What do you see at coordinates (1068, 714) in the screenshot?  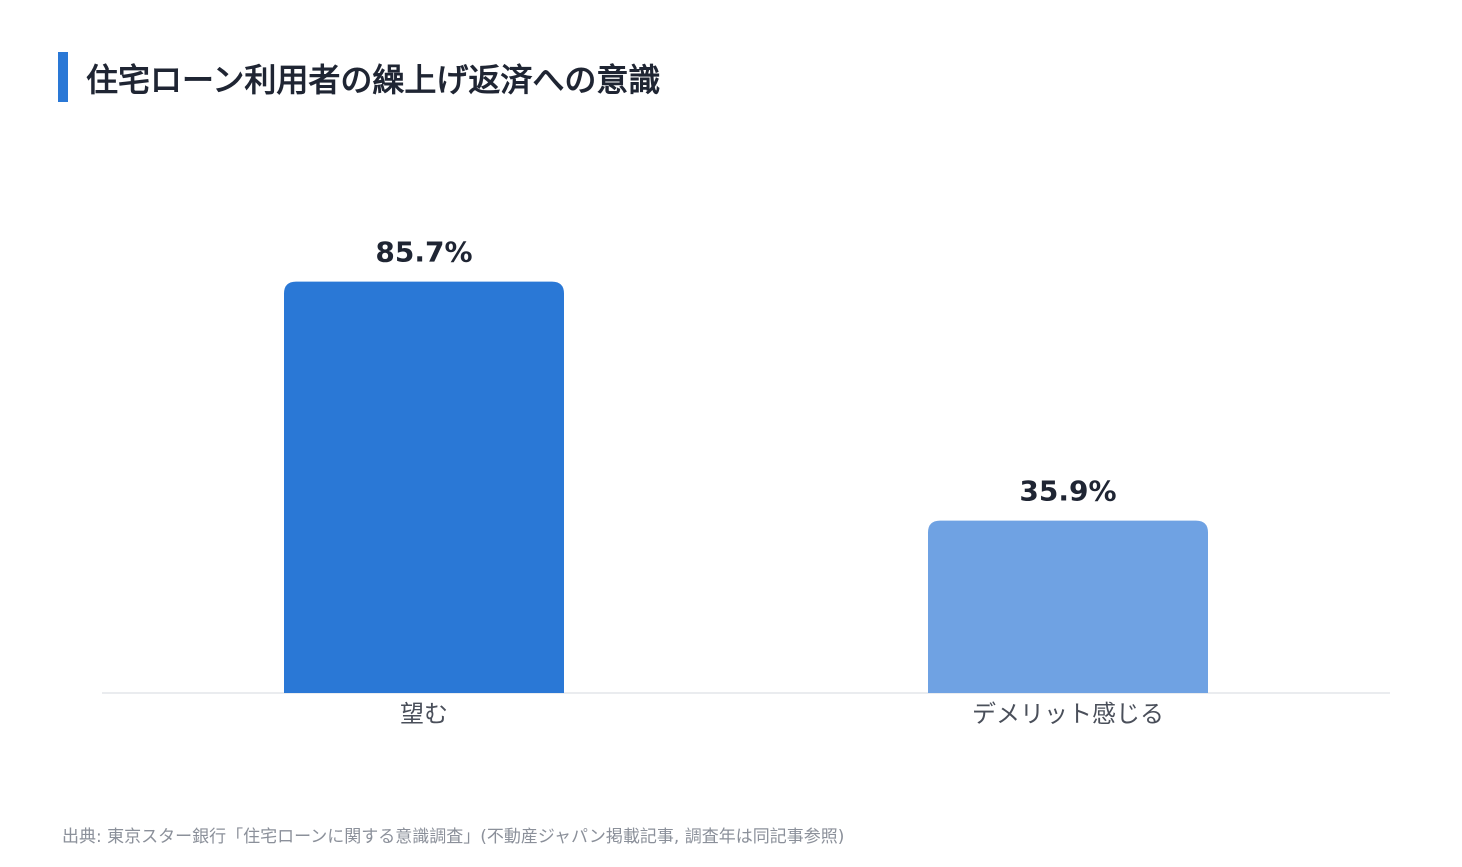 I see `x-tick-label: デメリット感じる` at bounding box center [1068, 714].